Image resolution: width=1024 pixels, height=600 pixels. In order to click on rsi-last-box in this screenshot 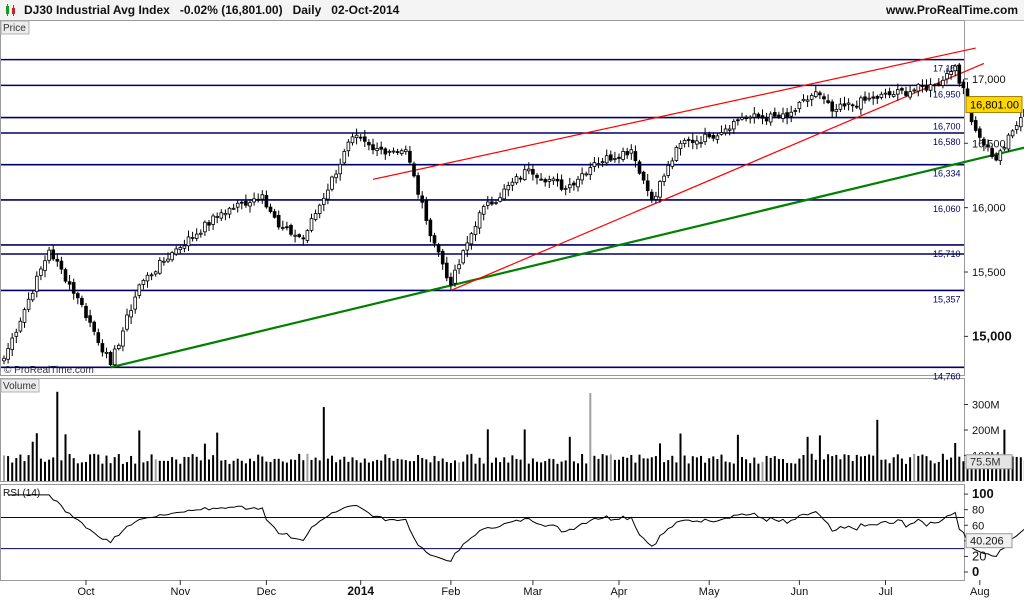, I will do `click(989, 541)`.